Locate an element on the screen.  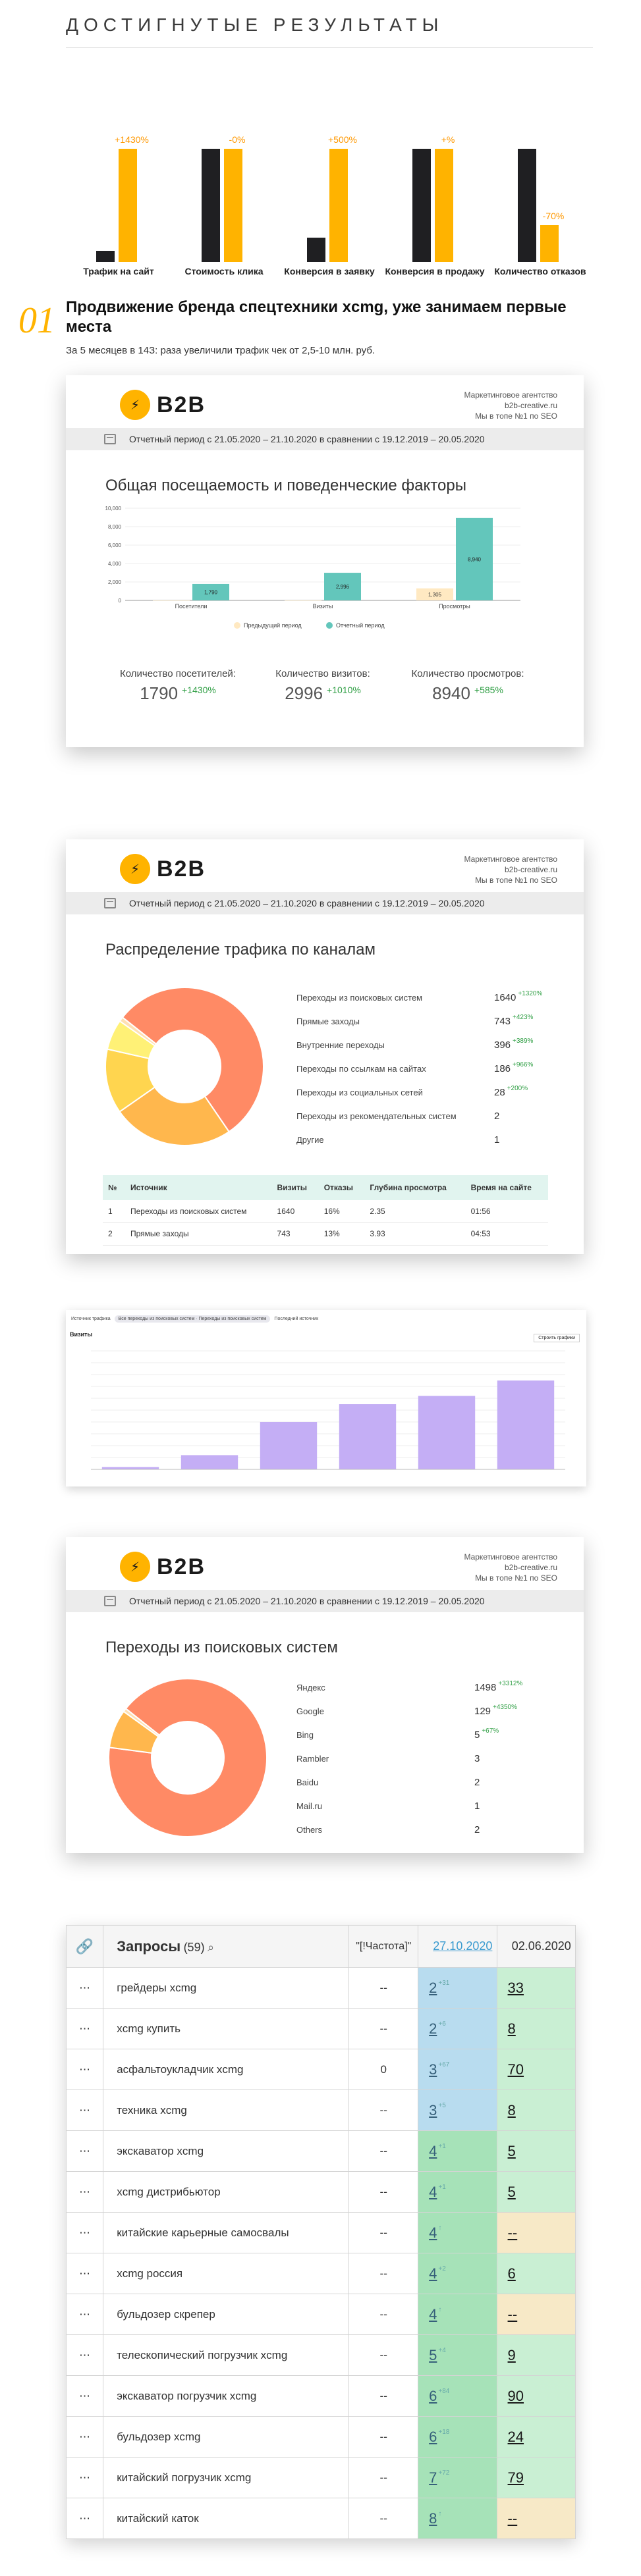
position-current: 2 +6 is located at coordinates (457, 2028).